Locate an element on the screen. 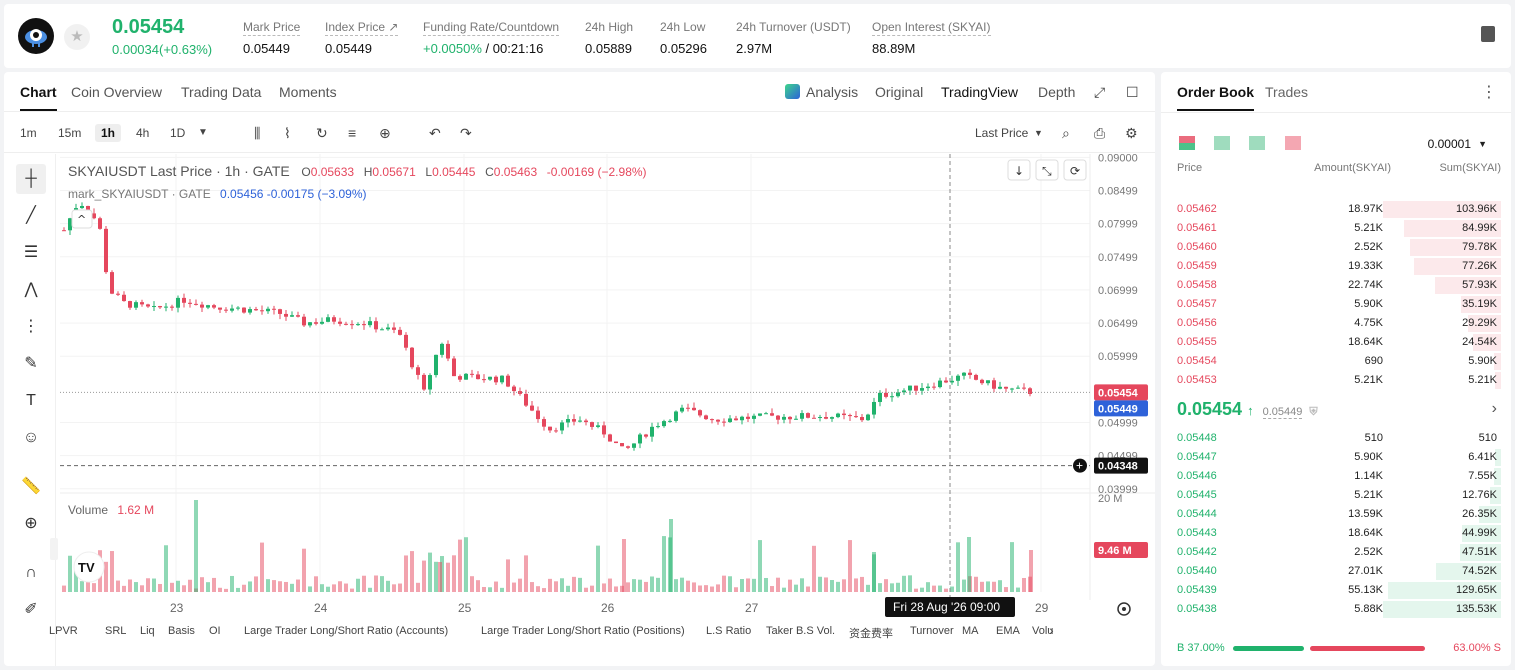 This screenshot has height=670, width=1515. add-indicator-icon: ⊕ is located at coordinates (385, 133).